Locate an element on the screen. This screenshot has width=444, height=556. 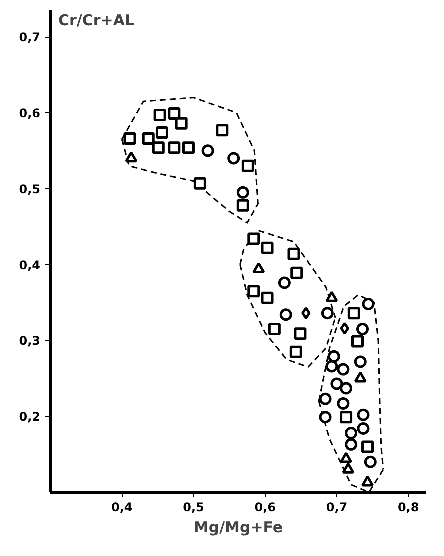
y-tick-label: 0,3 is located at coordinates (30, 341).